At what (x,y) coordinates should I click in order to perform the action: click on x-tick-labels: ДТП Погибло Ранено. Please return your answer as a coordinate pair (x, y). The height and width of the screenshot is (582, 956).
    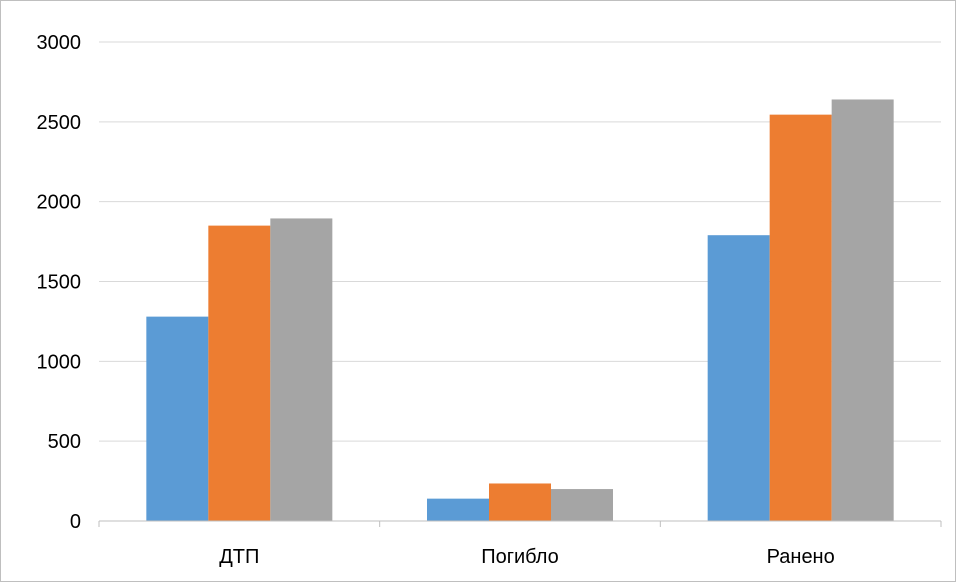
    Looking at the image, I should click on (526, 557).